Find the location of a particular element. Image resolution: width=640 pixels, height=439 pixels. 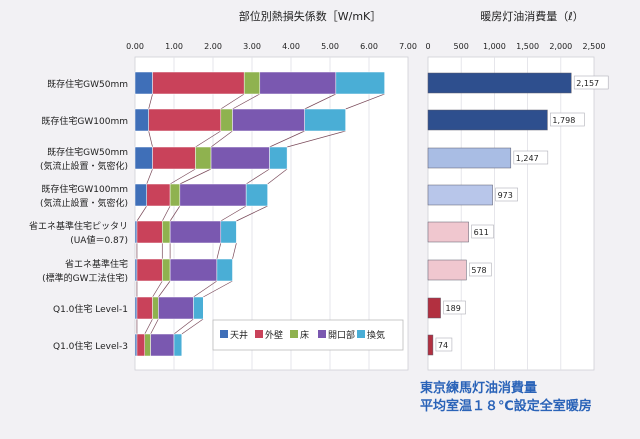

legend: 天井 外壁 床 開口部 換気 is located at coordinates (308, 335).